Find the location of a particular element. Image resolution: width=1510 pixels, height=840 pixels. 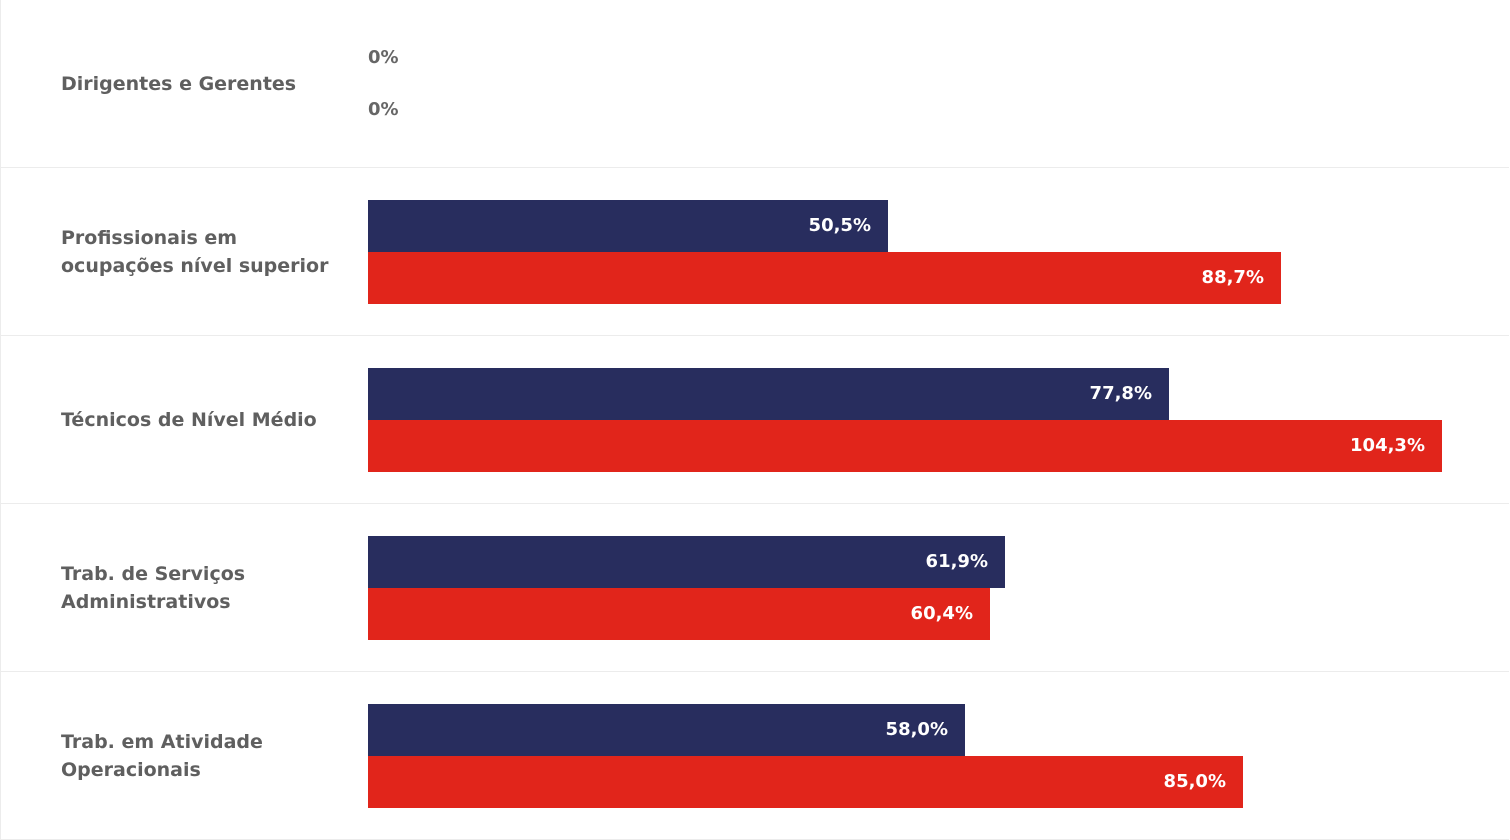

bar-value-label: 60,4% is located at coordinates (941, 613).